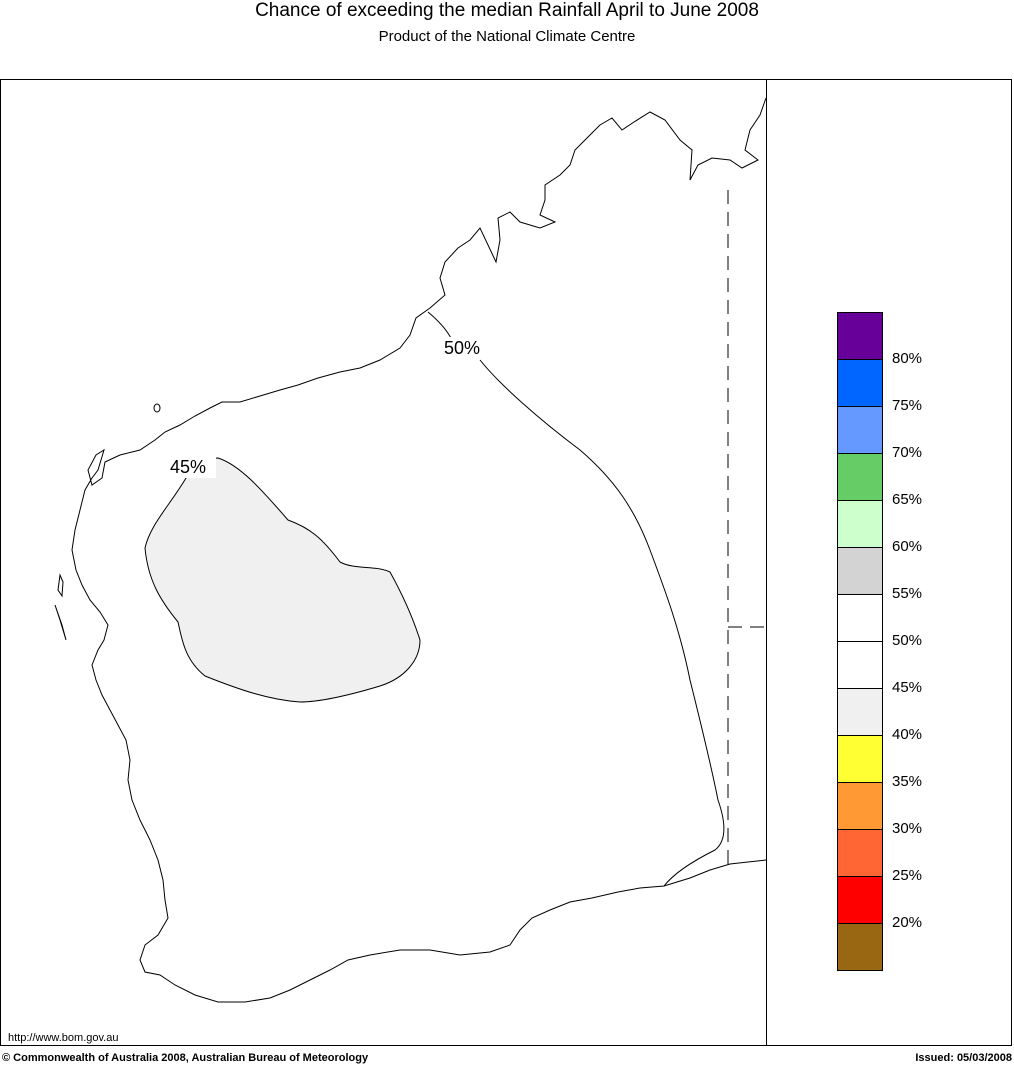  Describe the element at coordinates (907, 687) in the screenshot. I see `legend-label: 45%` at that location.